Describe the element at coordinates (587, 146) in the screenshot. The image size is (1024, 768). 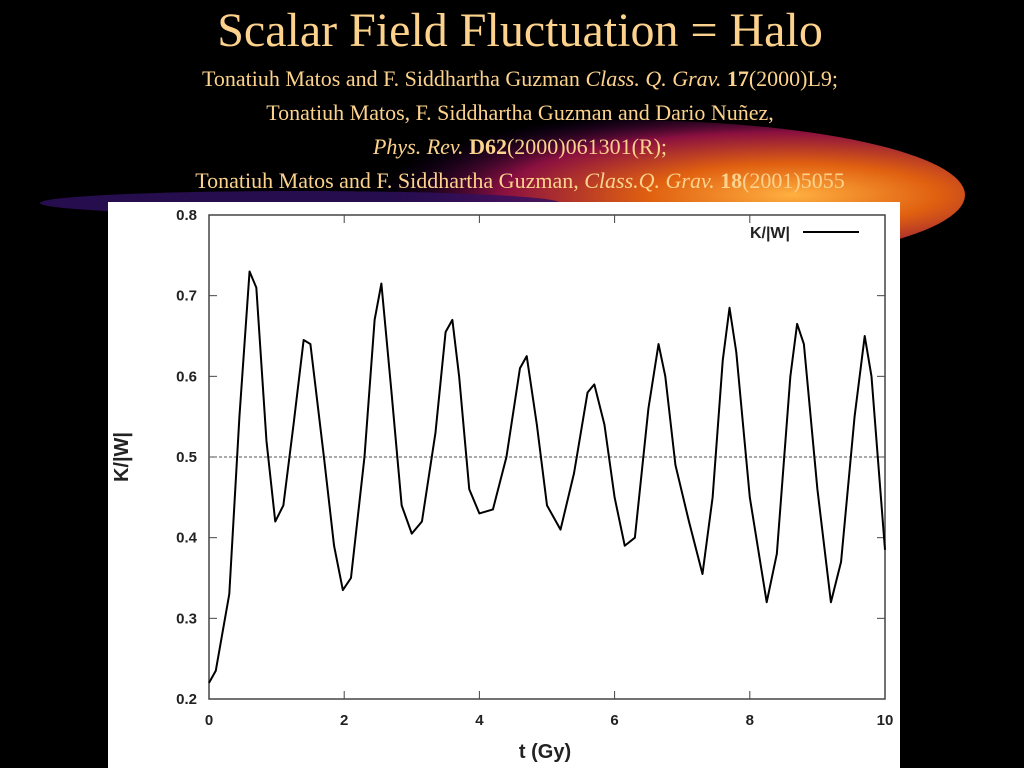
I see `ref-text: (2000)061301(R);` at that location.